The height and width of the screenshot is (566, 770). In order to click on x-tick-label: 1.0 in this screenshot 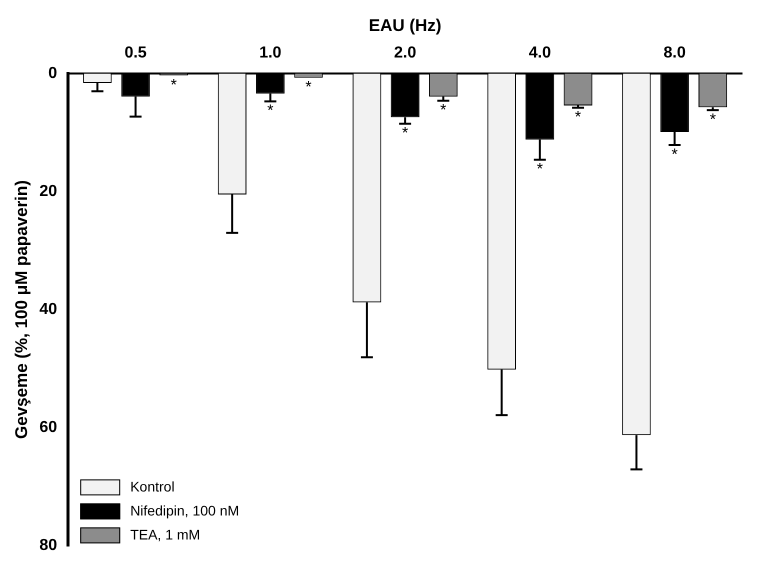, I will do `click(270, 53)`.